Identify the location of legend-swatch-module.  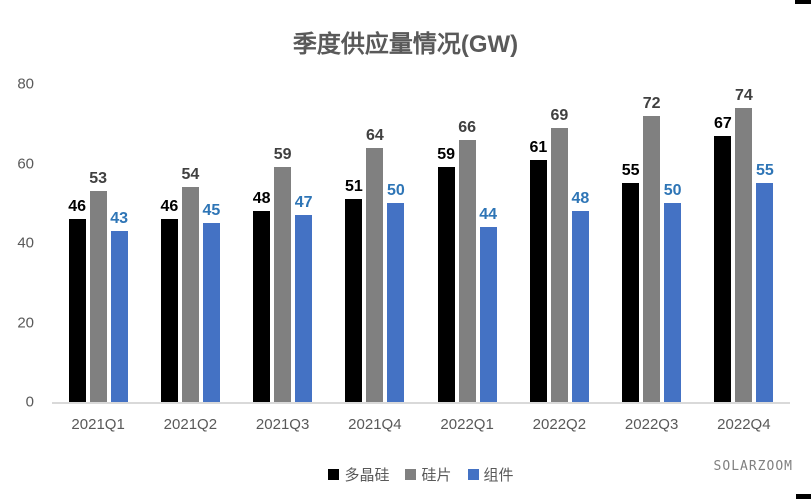
(473, 474).